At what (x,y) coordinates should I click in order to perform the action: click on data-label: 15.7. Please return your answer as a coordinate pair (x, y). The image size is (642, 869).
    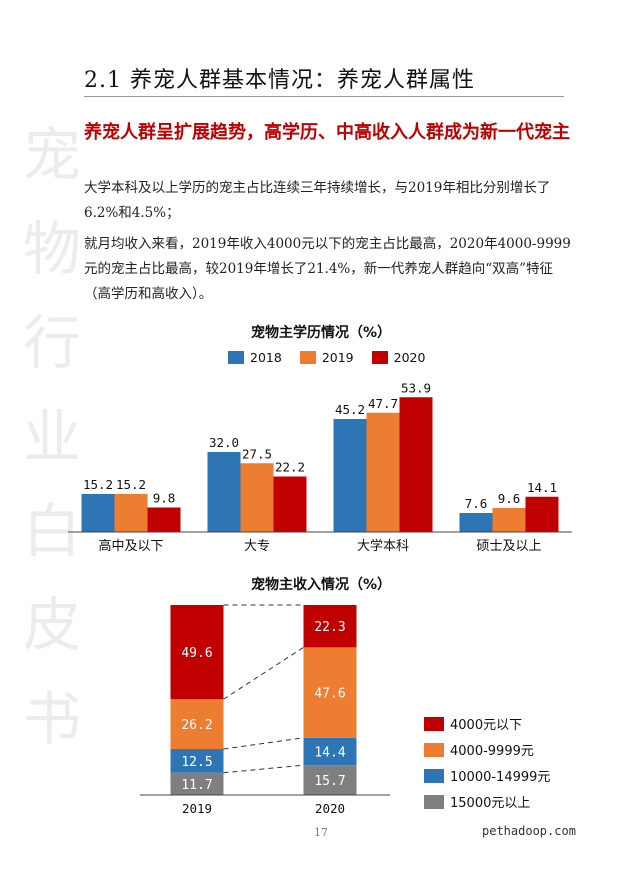
    Looking at the image, I should click on (329, 781).